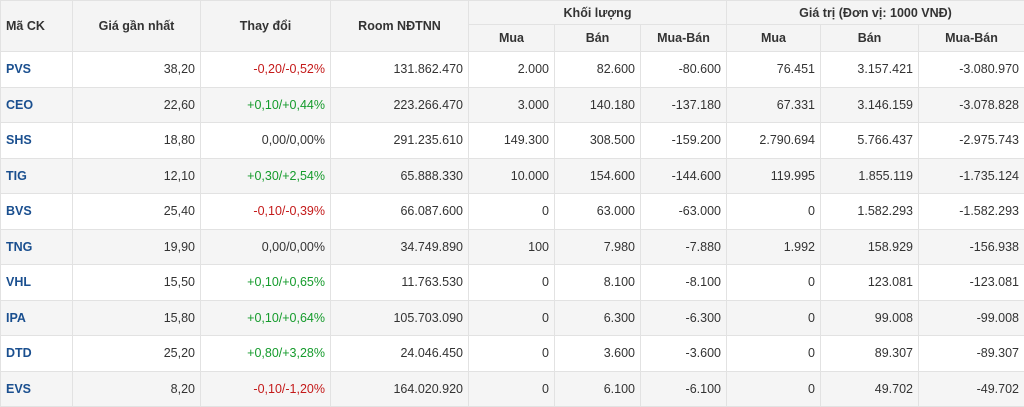 The image size is (1024, 407). I want to click on header-volume-buy: Mua, so click(512, 38).